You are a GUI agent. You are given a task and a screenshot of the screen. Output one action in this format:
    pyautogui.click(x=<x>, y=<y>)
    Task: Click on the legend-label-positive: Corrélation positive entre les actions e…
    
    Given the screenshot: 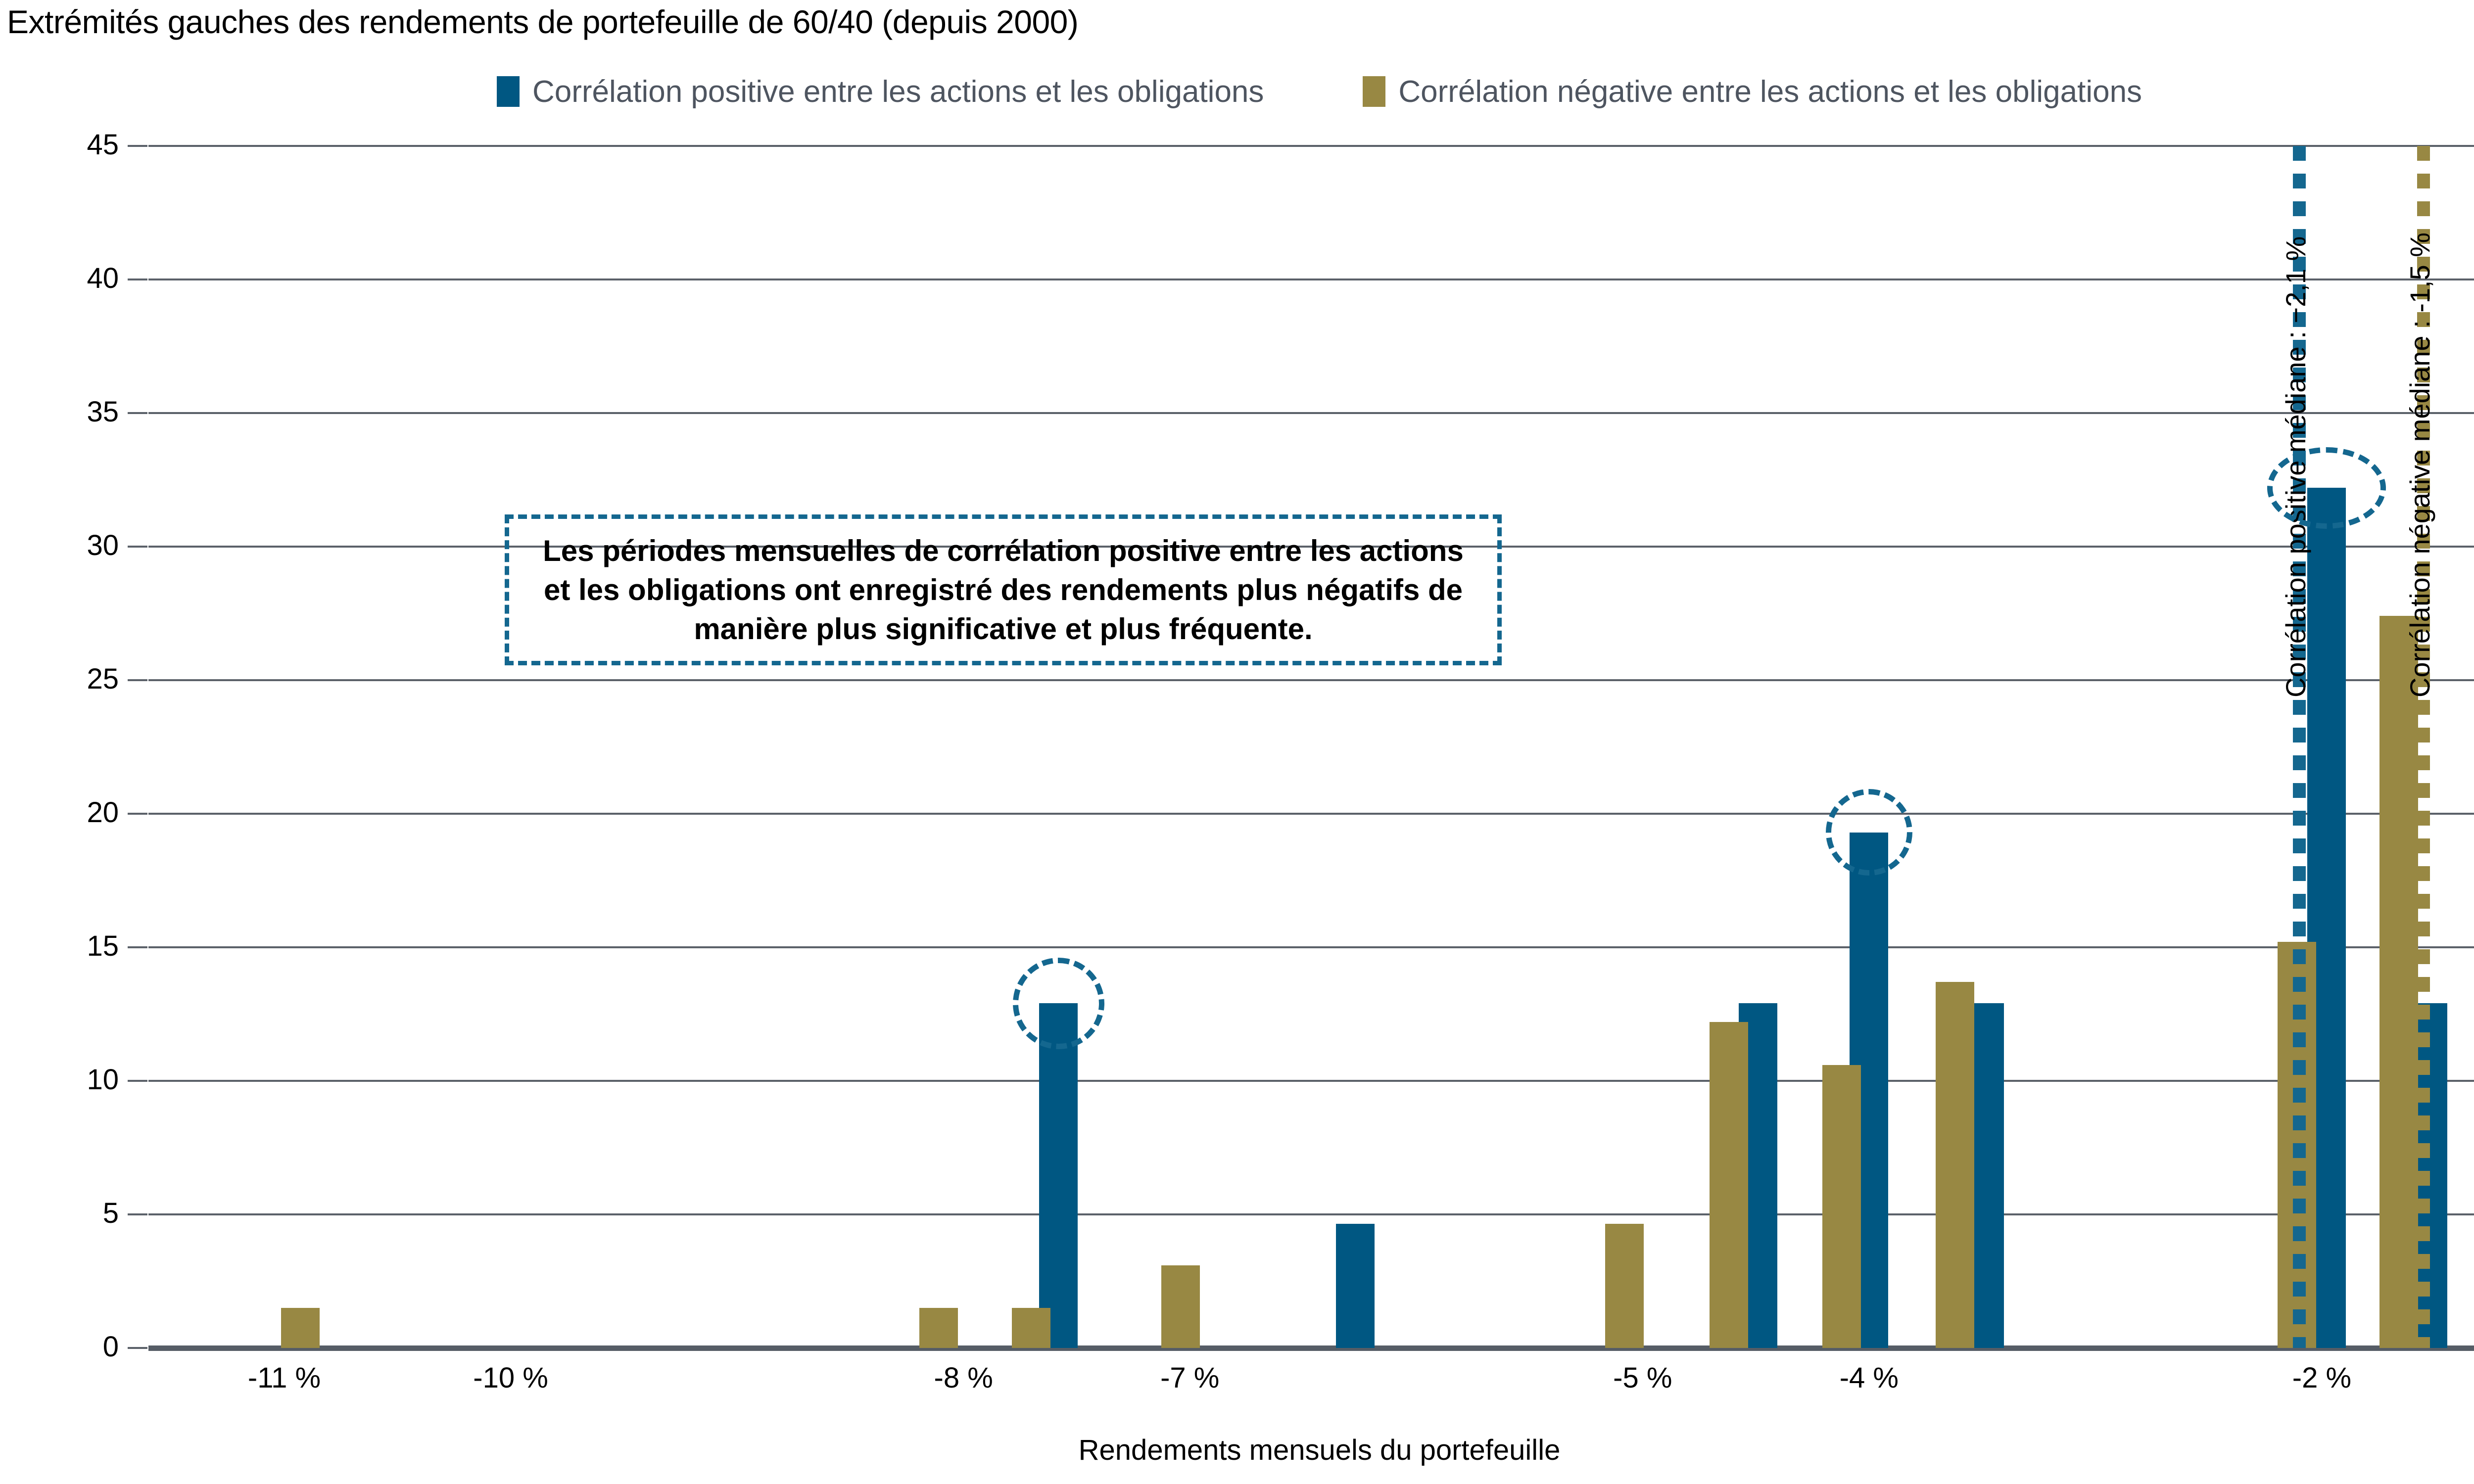 What is the action you would take?
    pyautogui.click(x=898, y=91)
    